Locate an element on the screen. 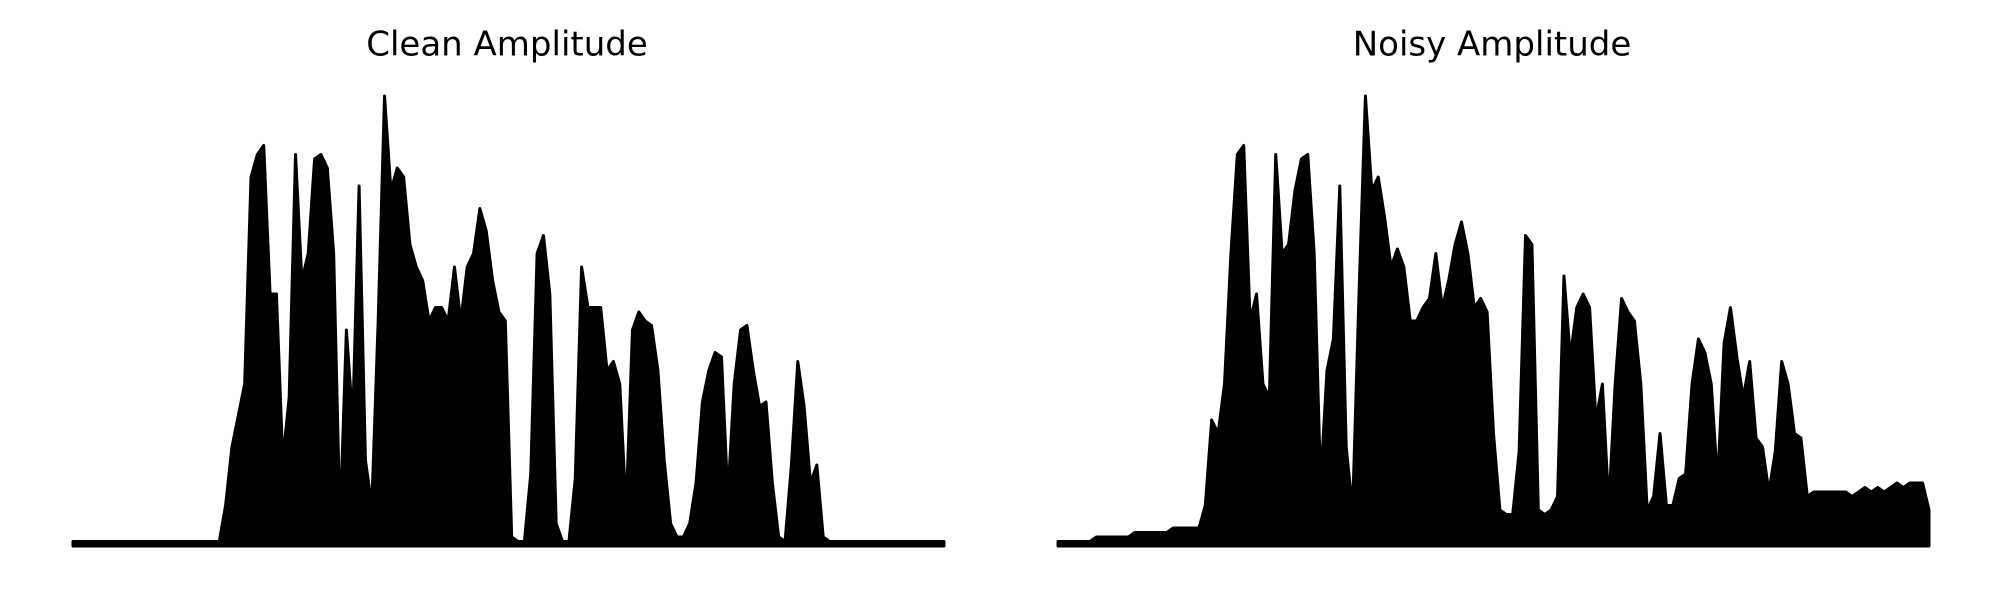 The height and width of the screenshot is (600, 2000). chart-title: Clean Amplitude is located at coordinates (507, 45).